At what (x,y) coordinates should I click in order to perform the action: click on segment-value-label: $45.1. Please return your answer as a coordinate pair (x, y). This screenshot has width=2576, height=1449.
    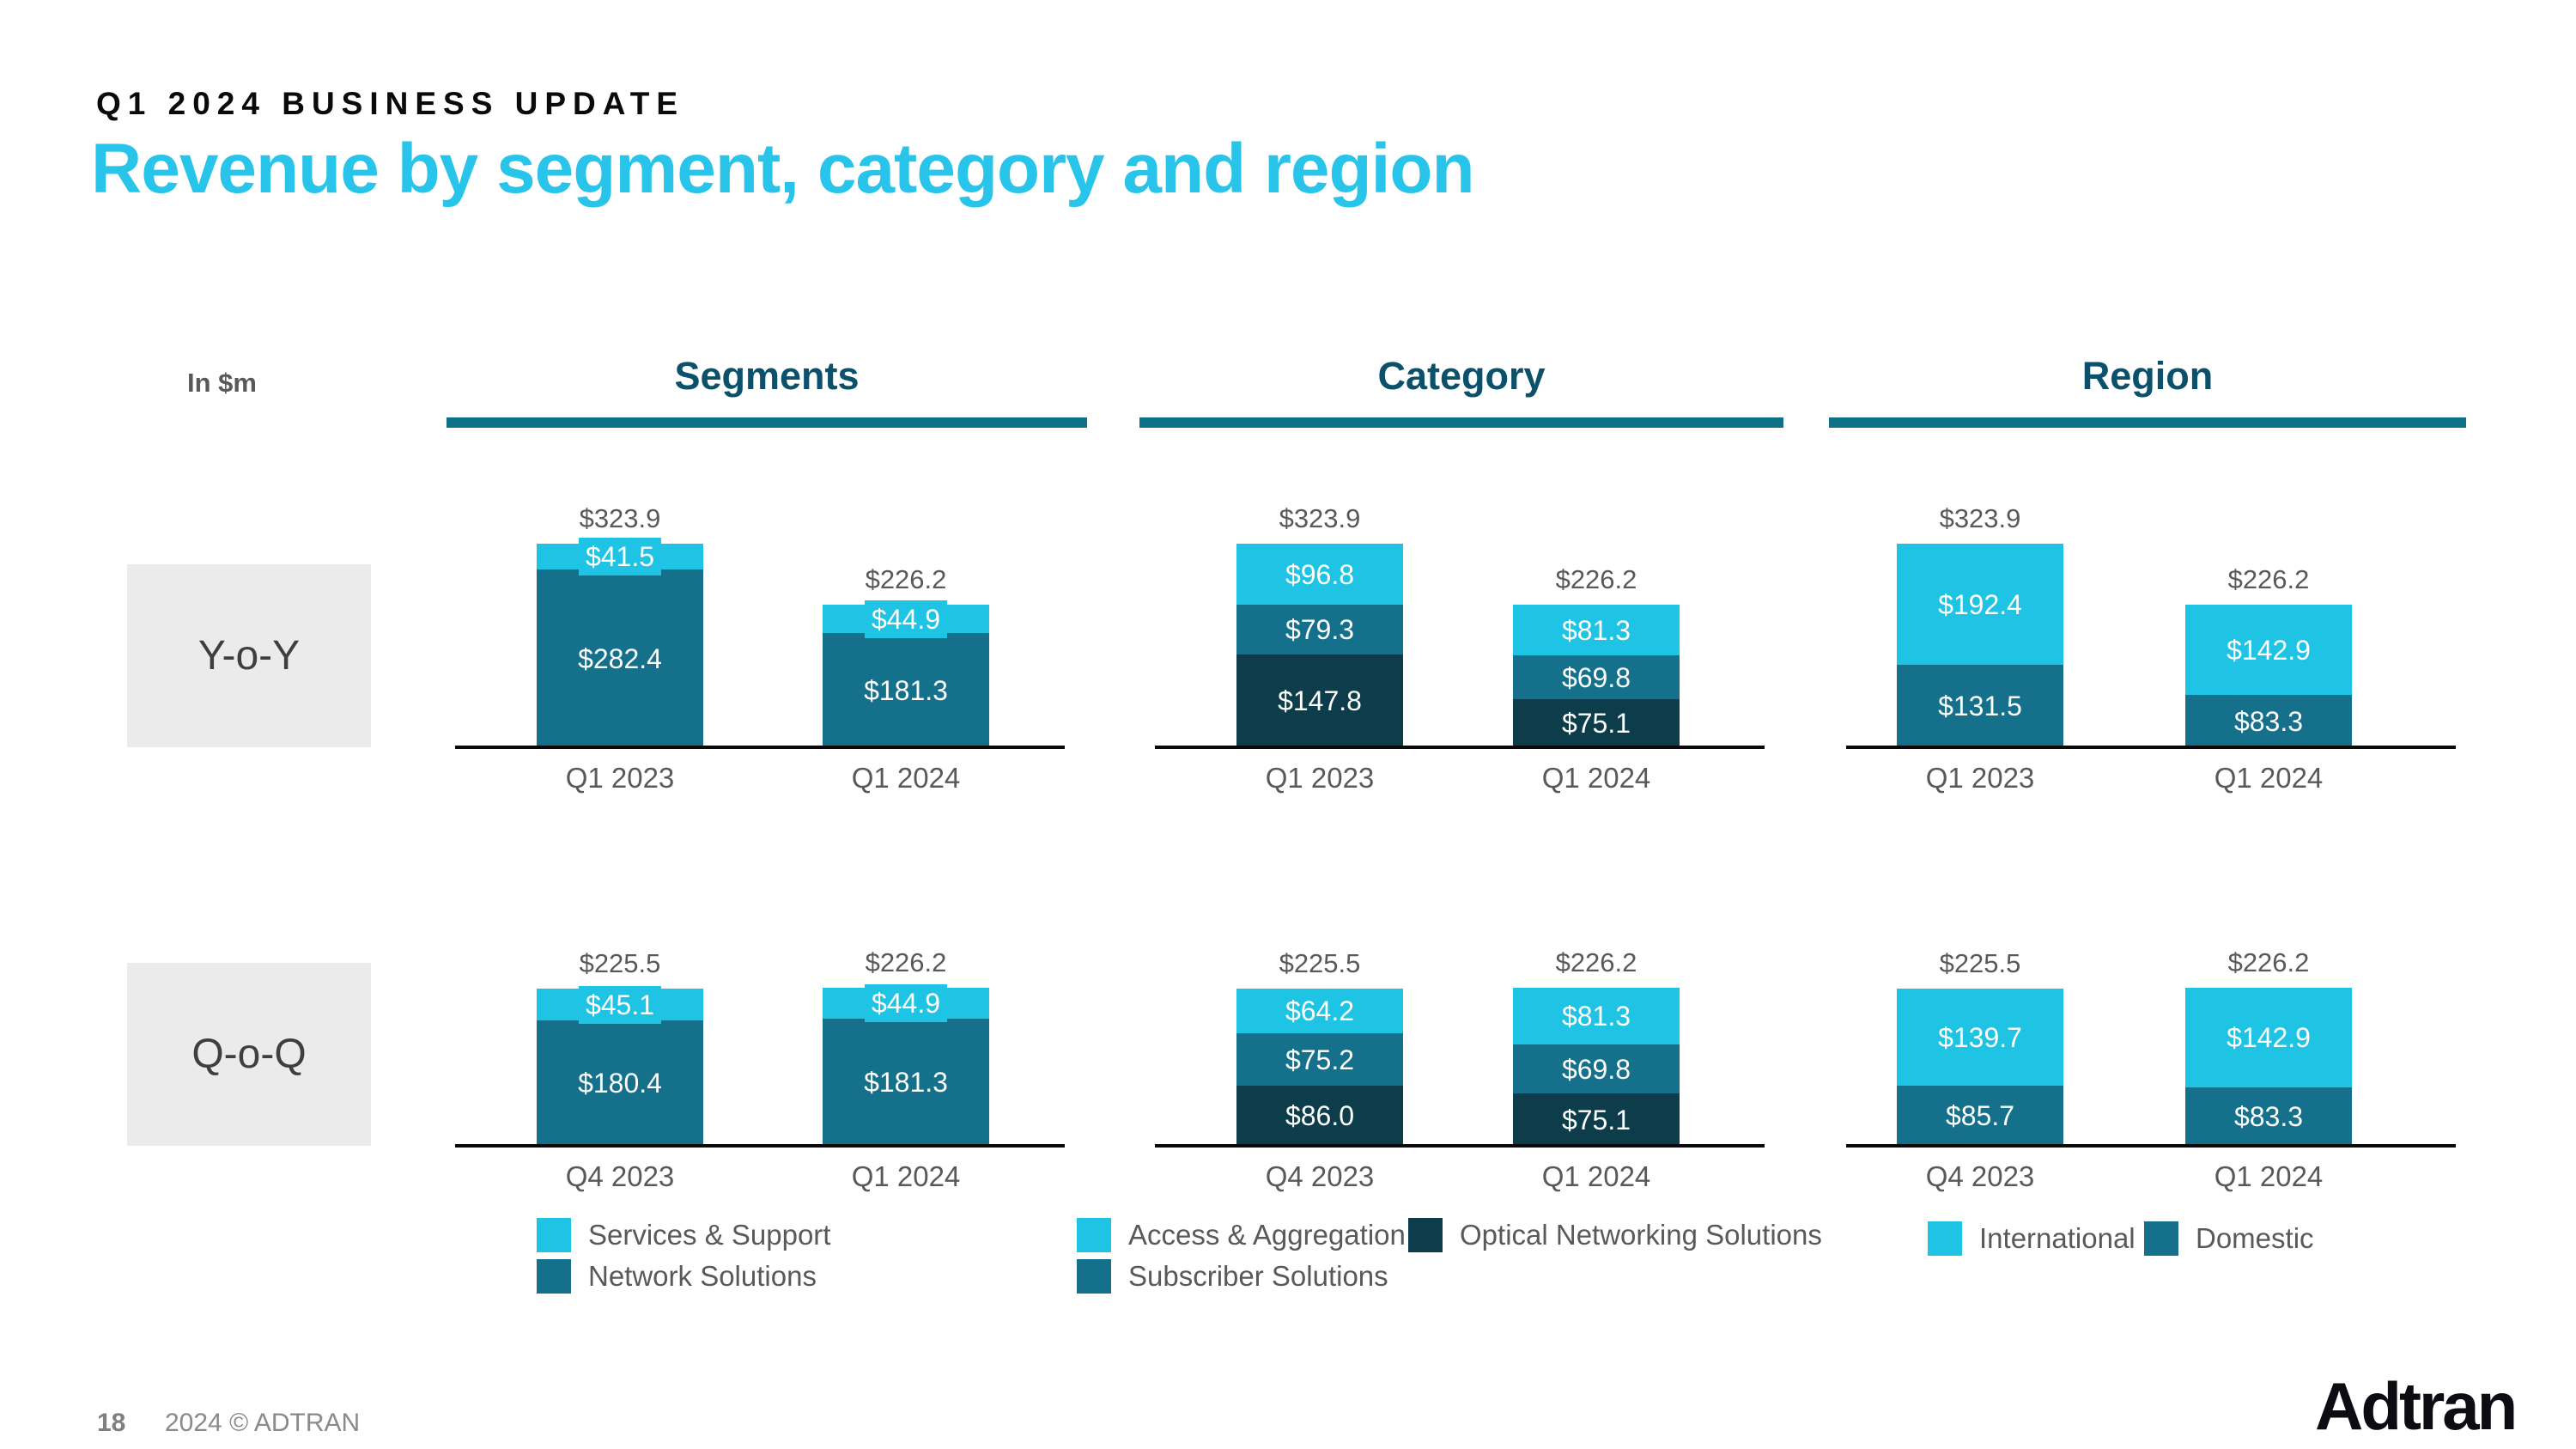
    Looking at the image, I should click on (620, 1004).